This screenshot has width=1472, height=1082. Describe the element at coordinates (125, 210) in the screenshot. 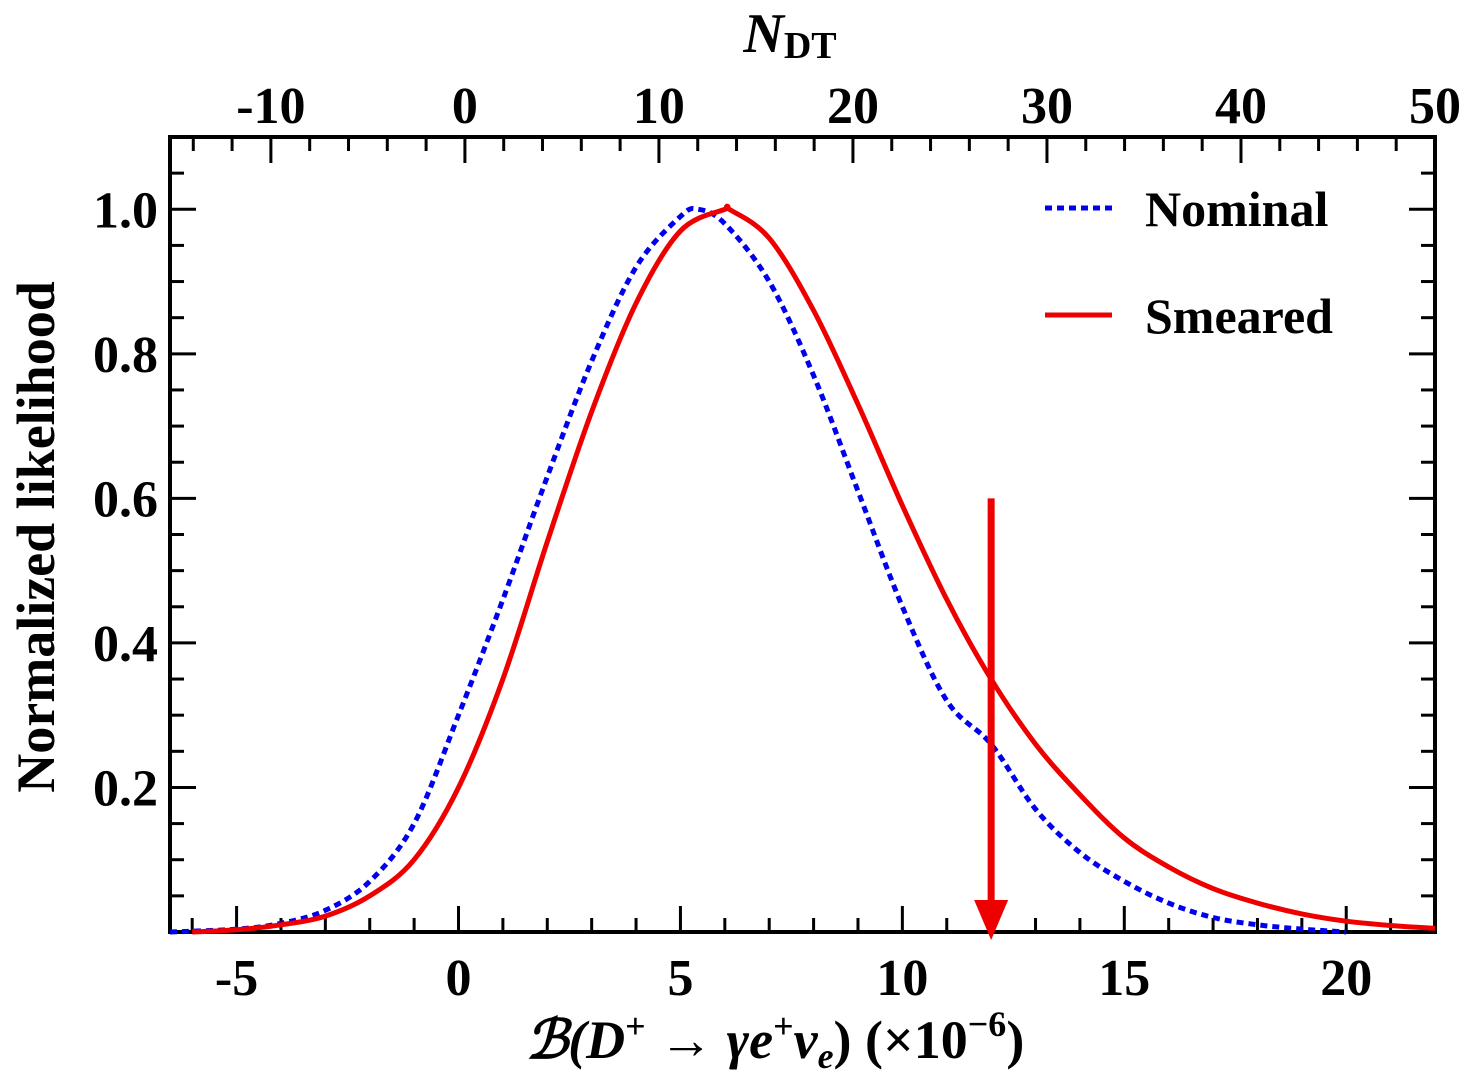

I see `y-tick-label: 1.0` at that location.